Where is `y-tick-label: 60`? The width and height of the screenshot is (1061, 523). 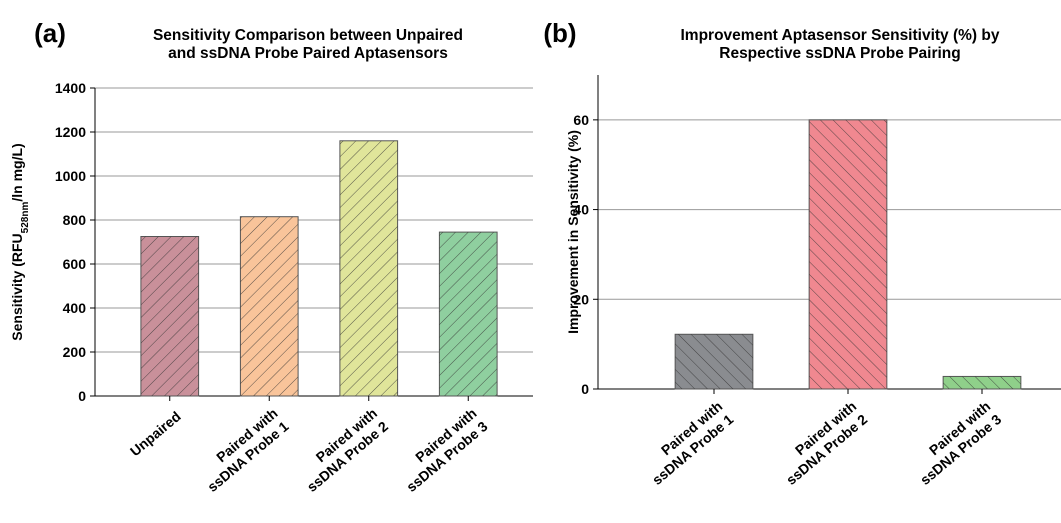
y-tick-label: 60 is located at coordinates (581, 120).